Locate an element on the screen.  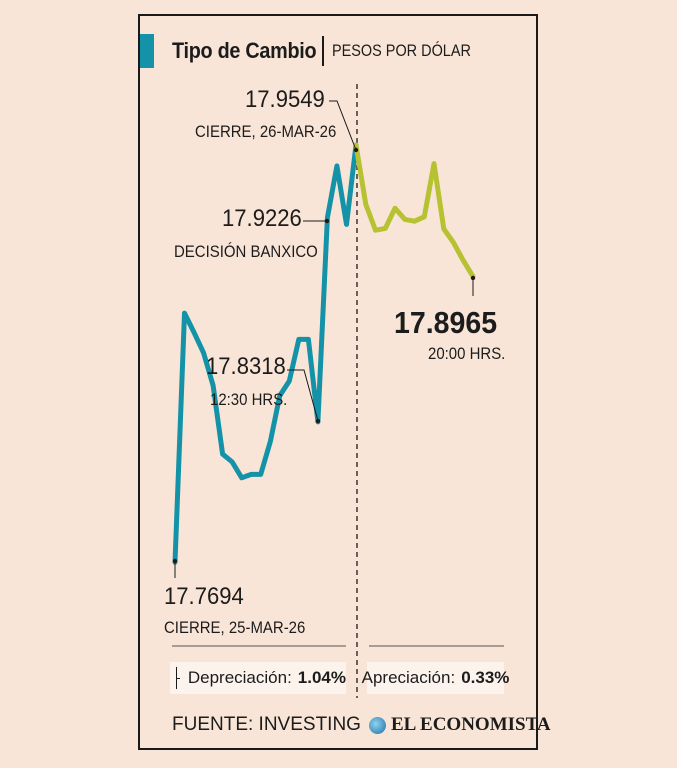
chart-title: Tipo de Cambio is located at coordinates (244, 50).